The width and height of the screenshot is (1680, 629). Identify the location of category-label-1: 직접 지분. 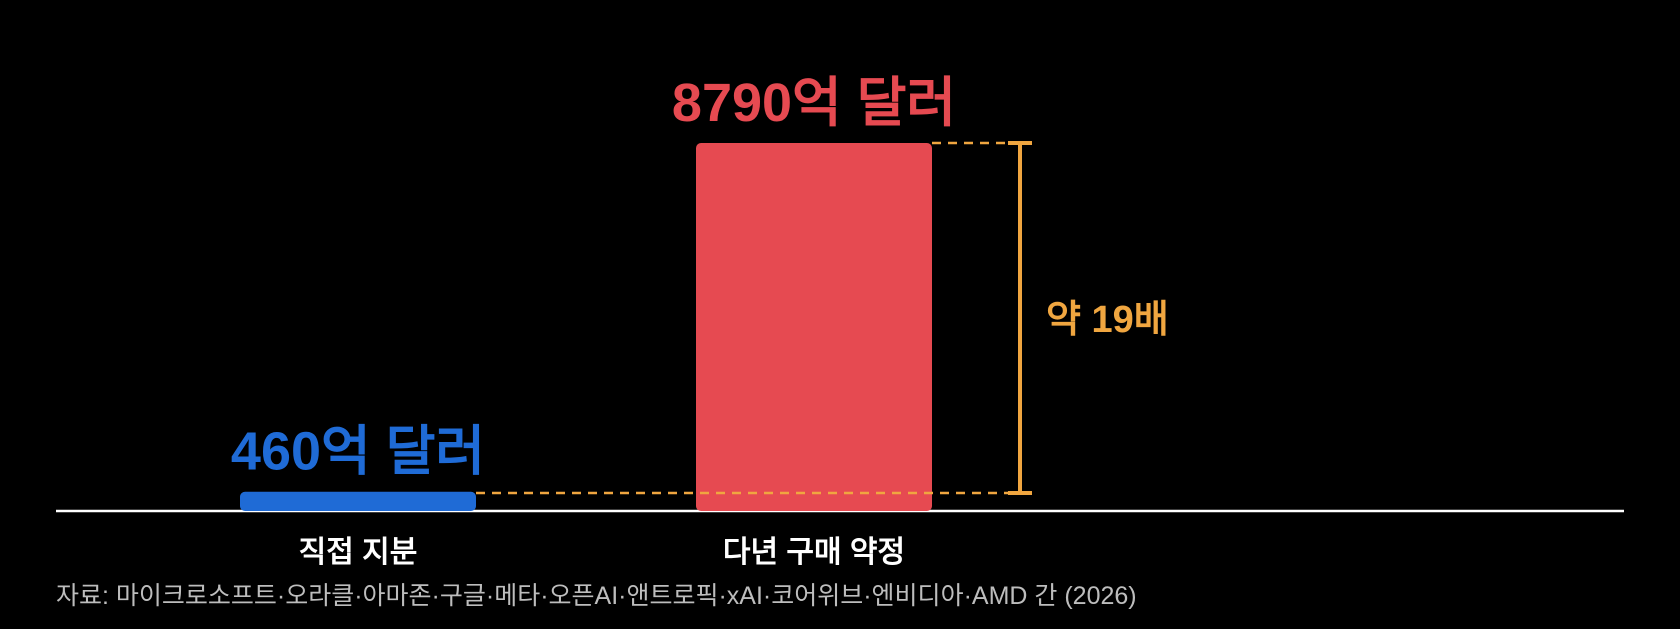
(358, 552).